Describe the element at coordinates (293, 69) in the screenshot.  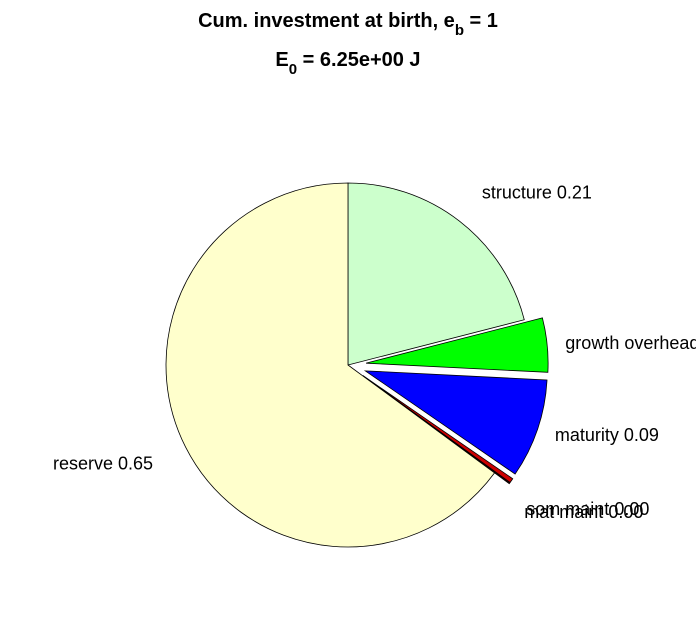
I see `subtitle-subscript: 0` at that location.